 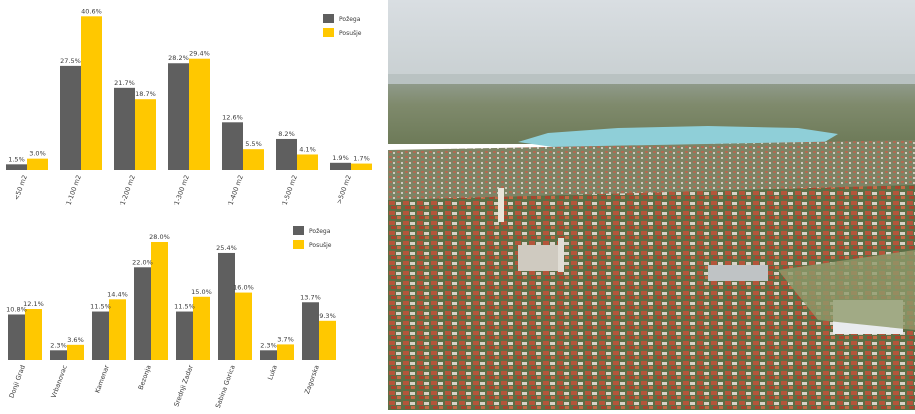 What do you see at coordinates (73, 189) in the screenshot?
I see `category-tick-label: 51-100 m2` at bounding box center [73, 189].